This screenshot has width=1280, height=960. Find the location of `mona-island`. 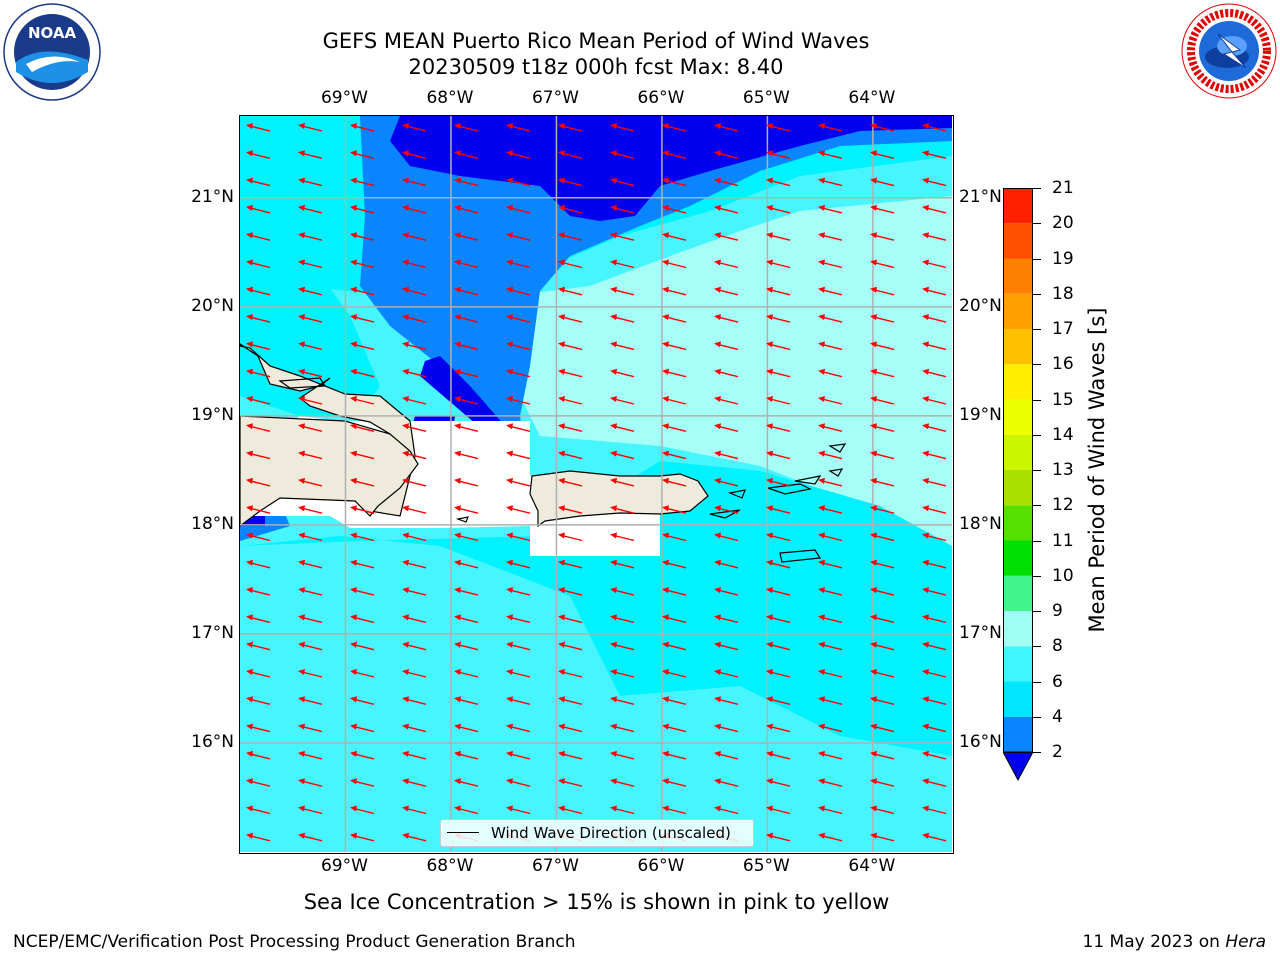

mona-island is located at coordinates (462, 519).